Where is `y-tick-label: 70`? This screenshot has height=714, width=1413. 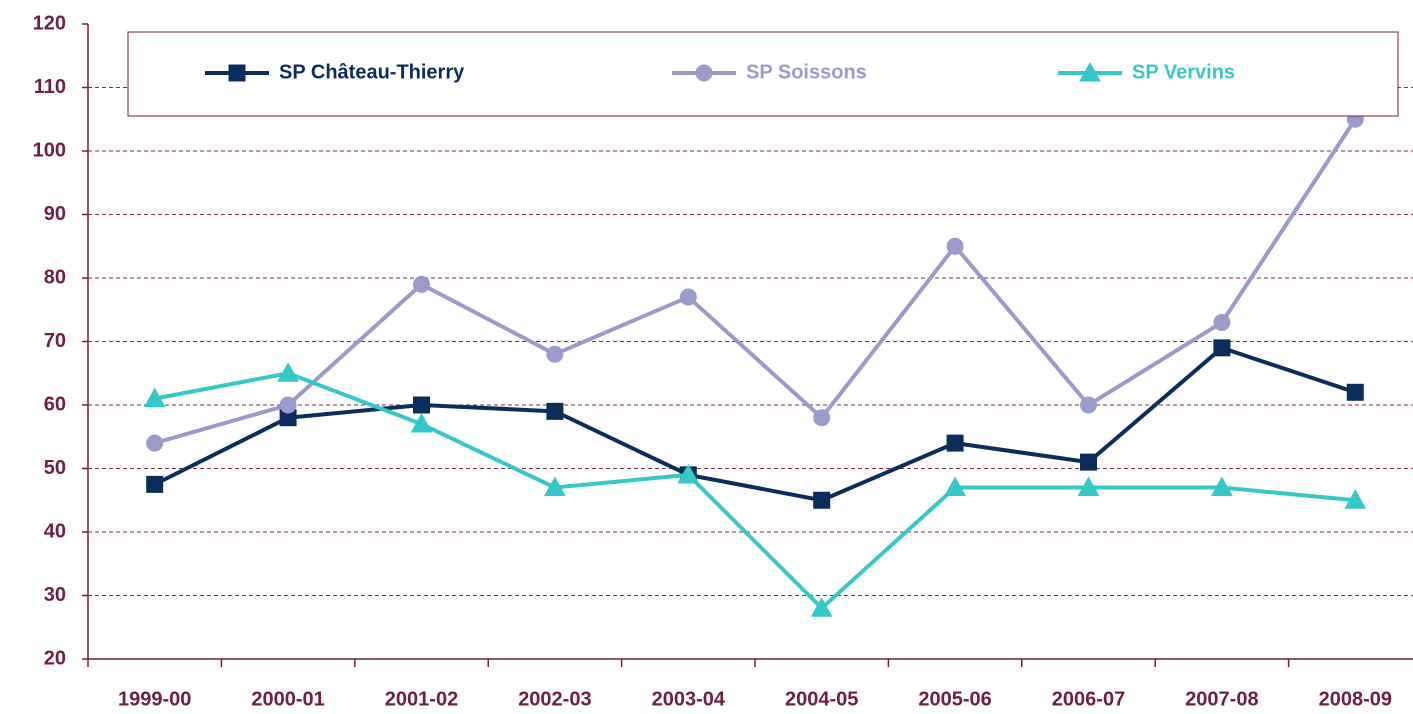
y-tick-label: 70 is located at coordinates (55, 341).